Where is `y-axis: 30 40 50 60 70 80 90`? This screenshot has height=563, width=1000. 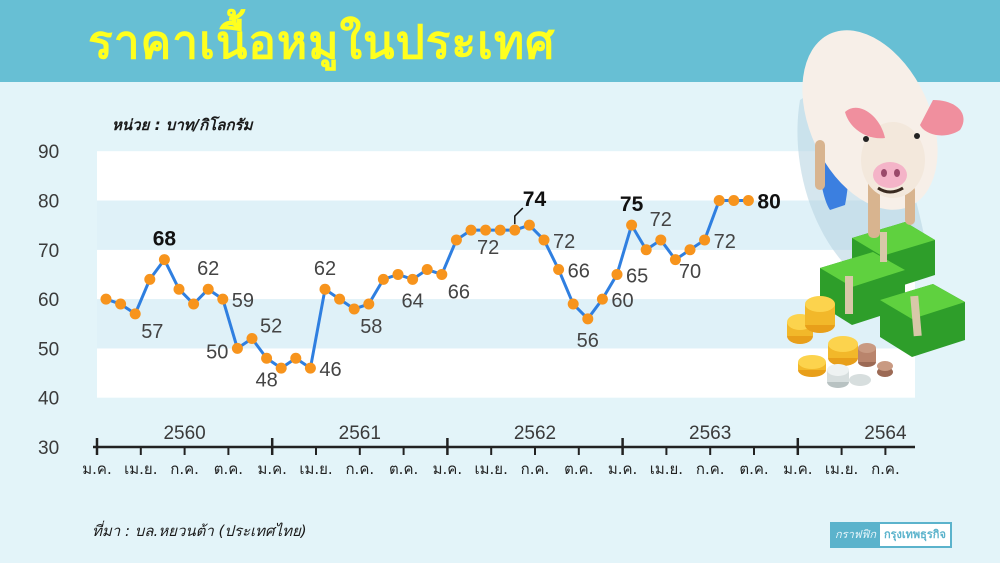 y-axis: 30 40 50 60 70 80 90 is located at coordinates (48, 300).